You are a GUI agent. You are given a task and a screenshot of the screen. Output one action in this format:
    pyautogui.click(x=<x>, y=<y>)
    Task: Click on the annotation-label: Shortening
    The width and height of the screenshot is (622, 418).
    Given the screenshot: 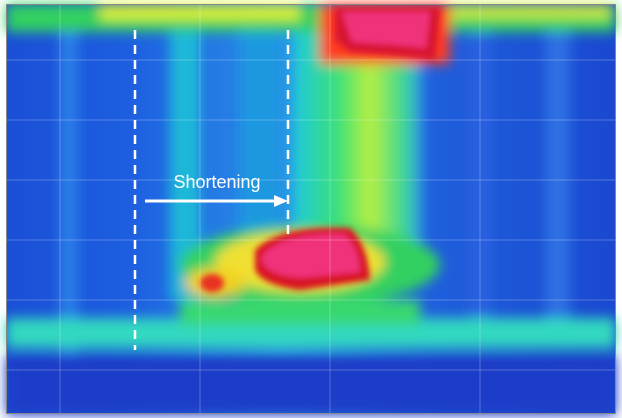 What is the action you would take?
    pyautogui.click(x=216, y=182)
    